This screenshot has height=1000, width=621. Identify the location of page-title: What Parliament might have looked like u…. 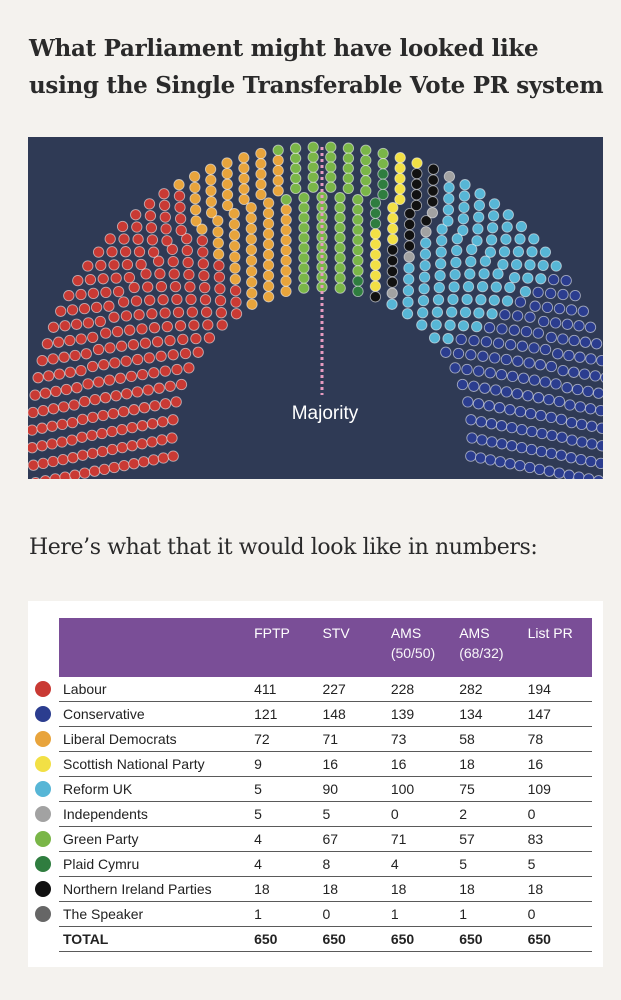
(316, 67).